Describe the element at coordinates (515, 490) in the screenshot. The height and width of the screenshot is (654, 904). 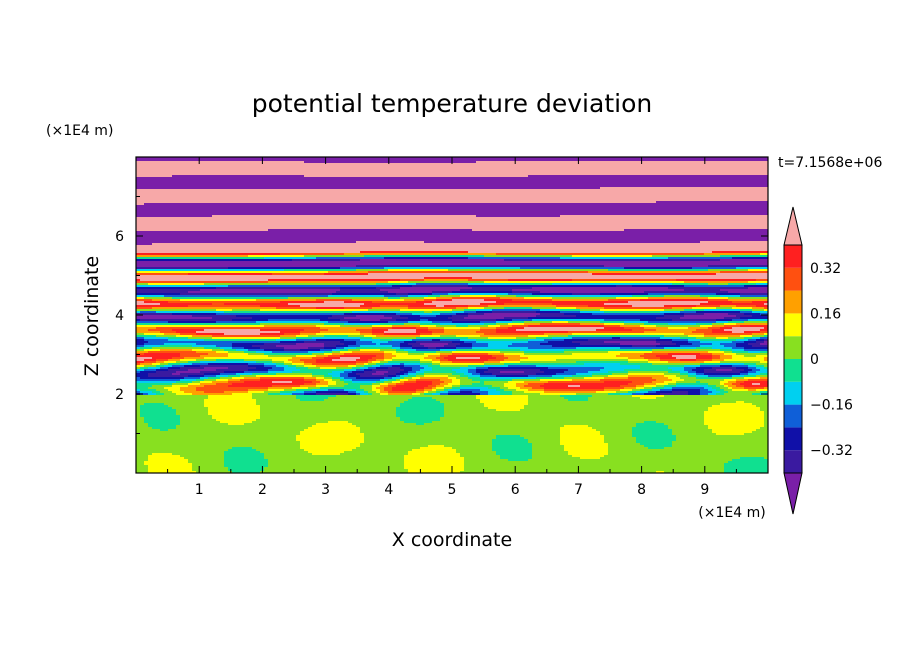
I see `x-tick-label: 6` at that location.